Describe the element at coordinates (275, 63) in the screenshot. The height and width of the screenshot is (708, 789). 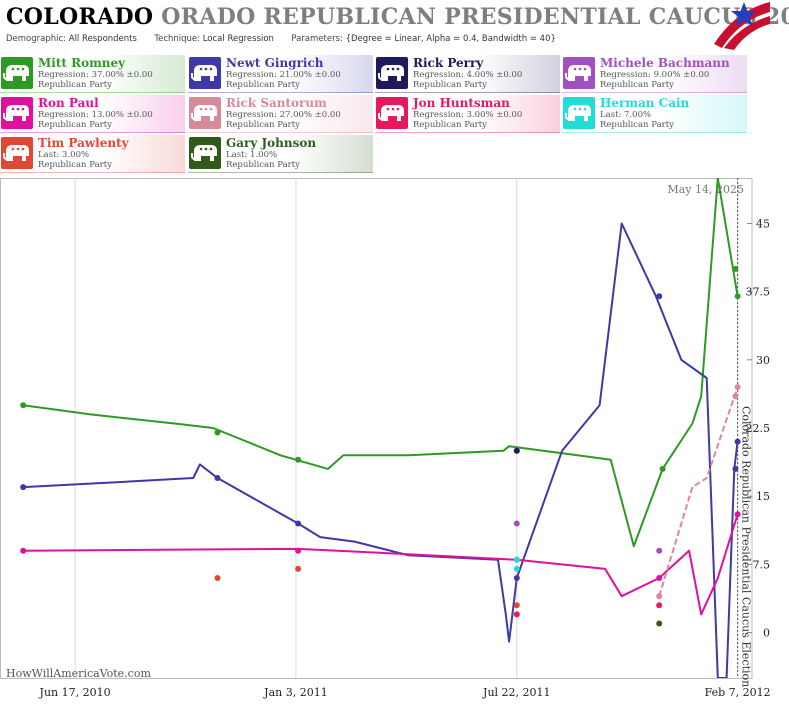
I see `legend-name: Newt Gingrich` at that location.